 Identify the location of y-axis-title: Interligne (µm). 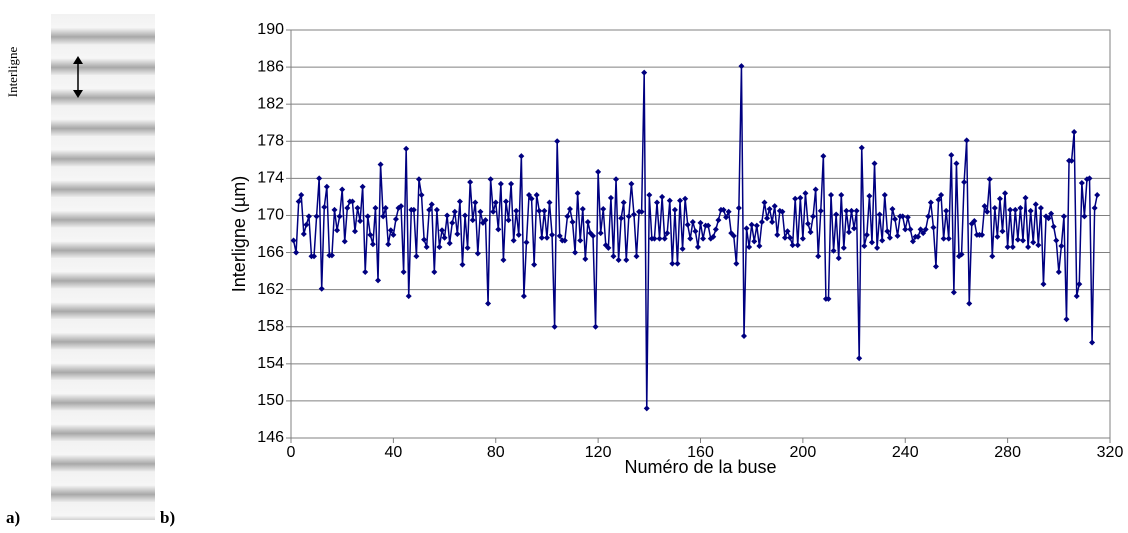
(239, 234).